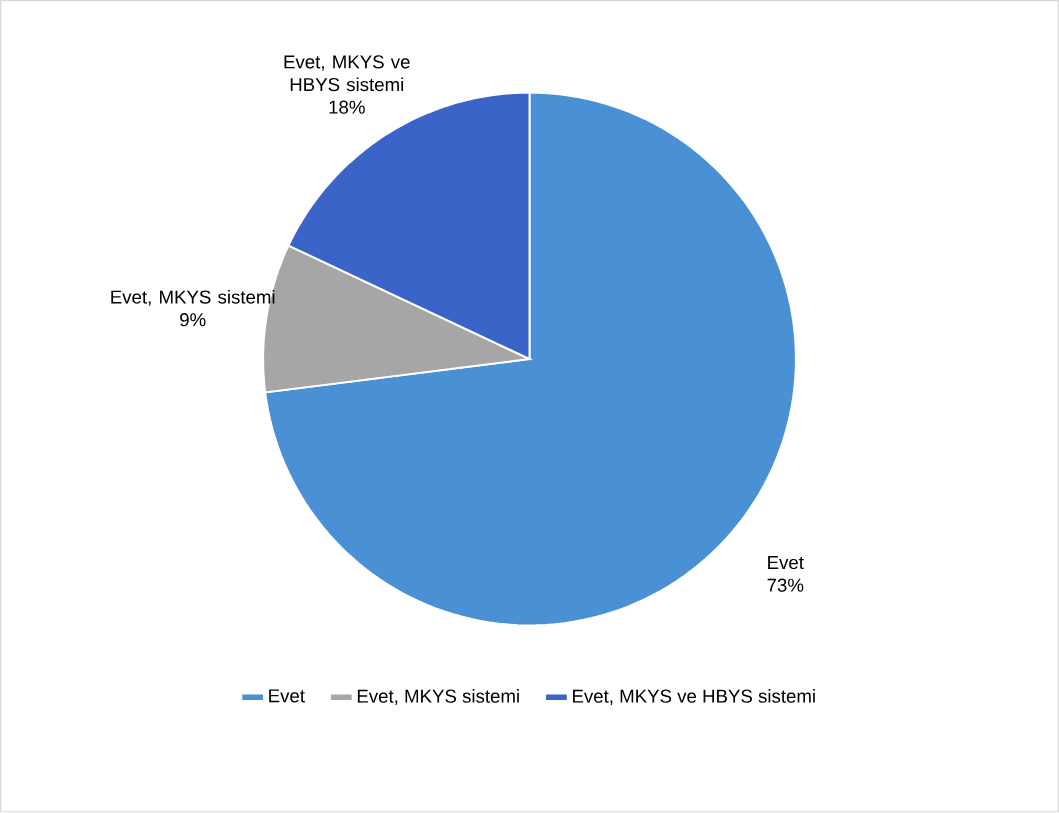  What do you see at coordinates (287, 696) in the screenshot?
I see `legend-label: Evet` at bounding box center [287, 696].